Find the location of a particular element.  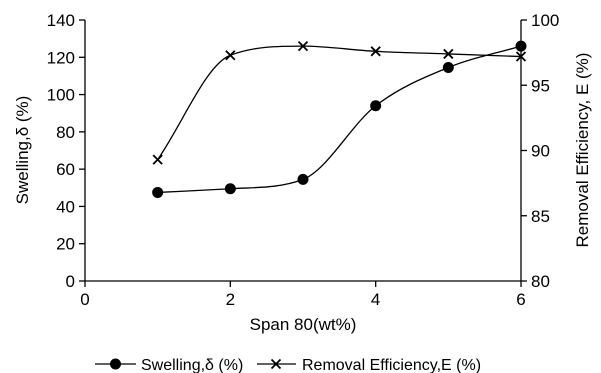

x-tick-label: 6 is located at coordinates (520, 299).